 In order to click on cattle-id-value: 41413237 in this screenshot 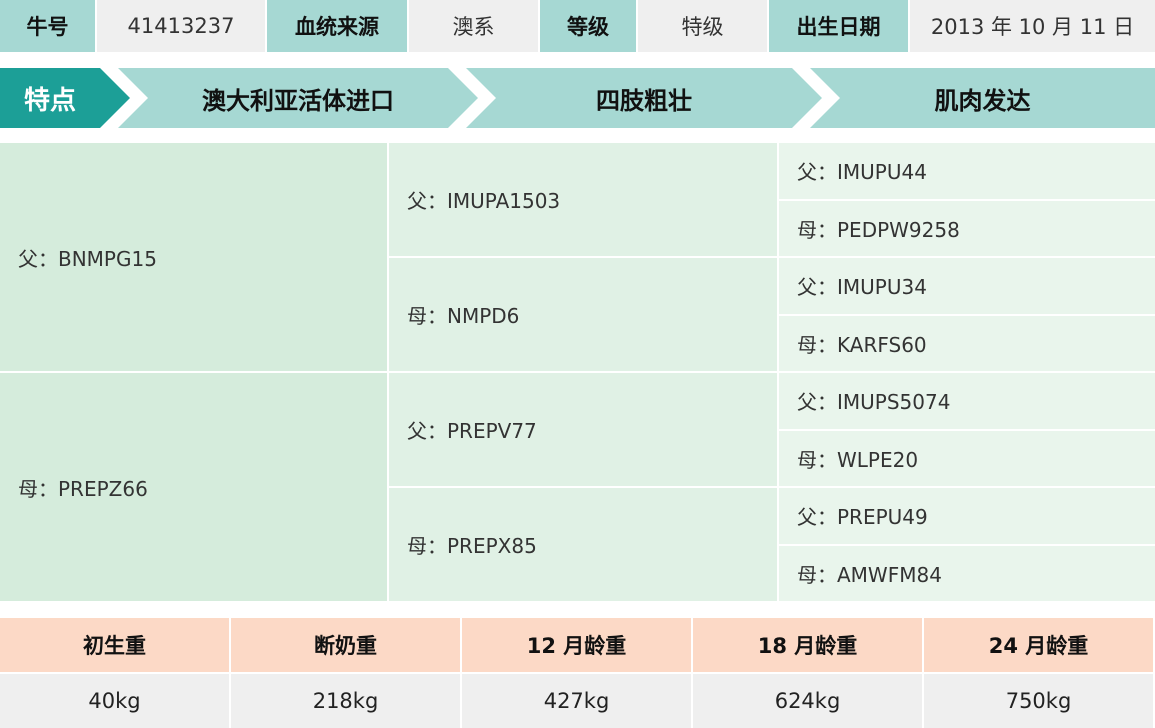, I will do `click(181, 26)`.